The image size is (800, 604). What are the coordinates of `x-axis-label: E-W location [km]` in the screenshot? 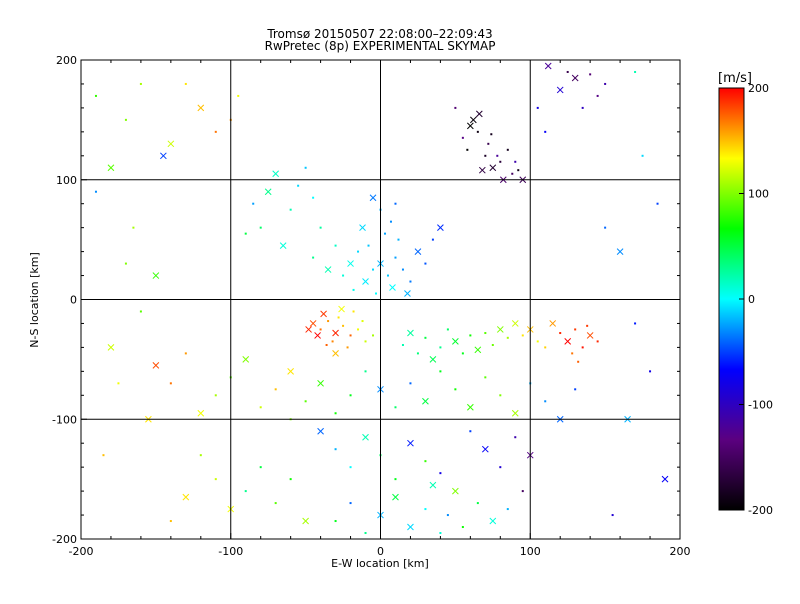 It's located at (380, 563).